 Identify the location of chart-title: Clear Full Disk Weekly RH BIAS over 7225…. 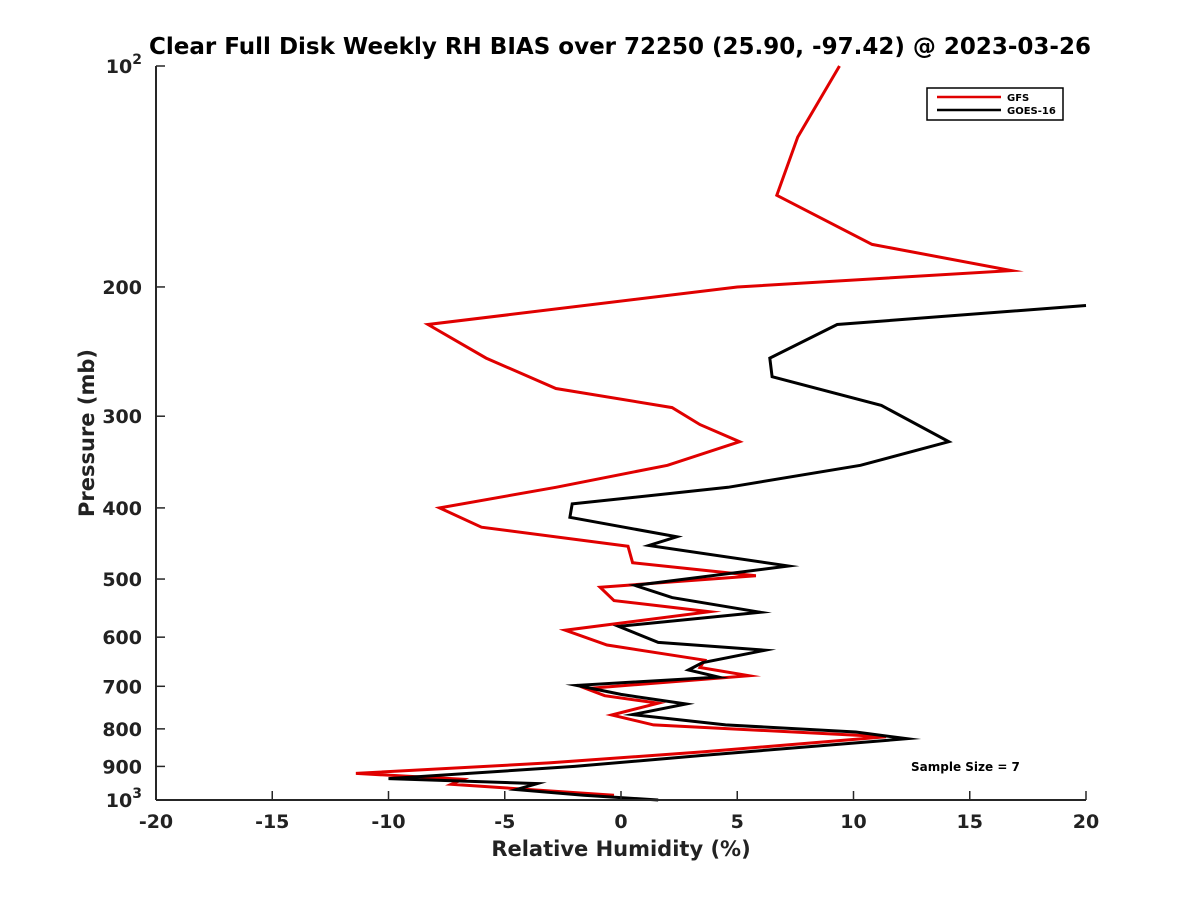
(620, 47).